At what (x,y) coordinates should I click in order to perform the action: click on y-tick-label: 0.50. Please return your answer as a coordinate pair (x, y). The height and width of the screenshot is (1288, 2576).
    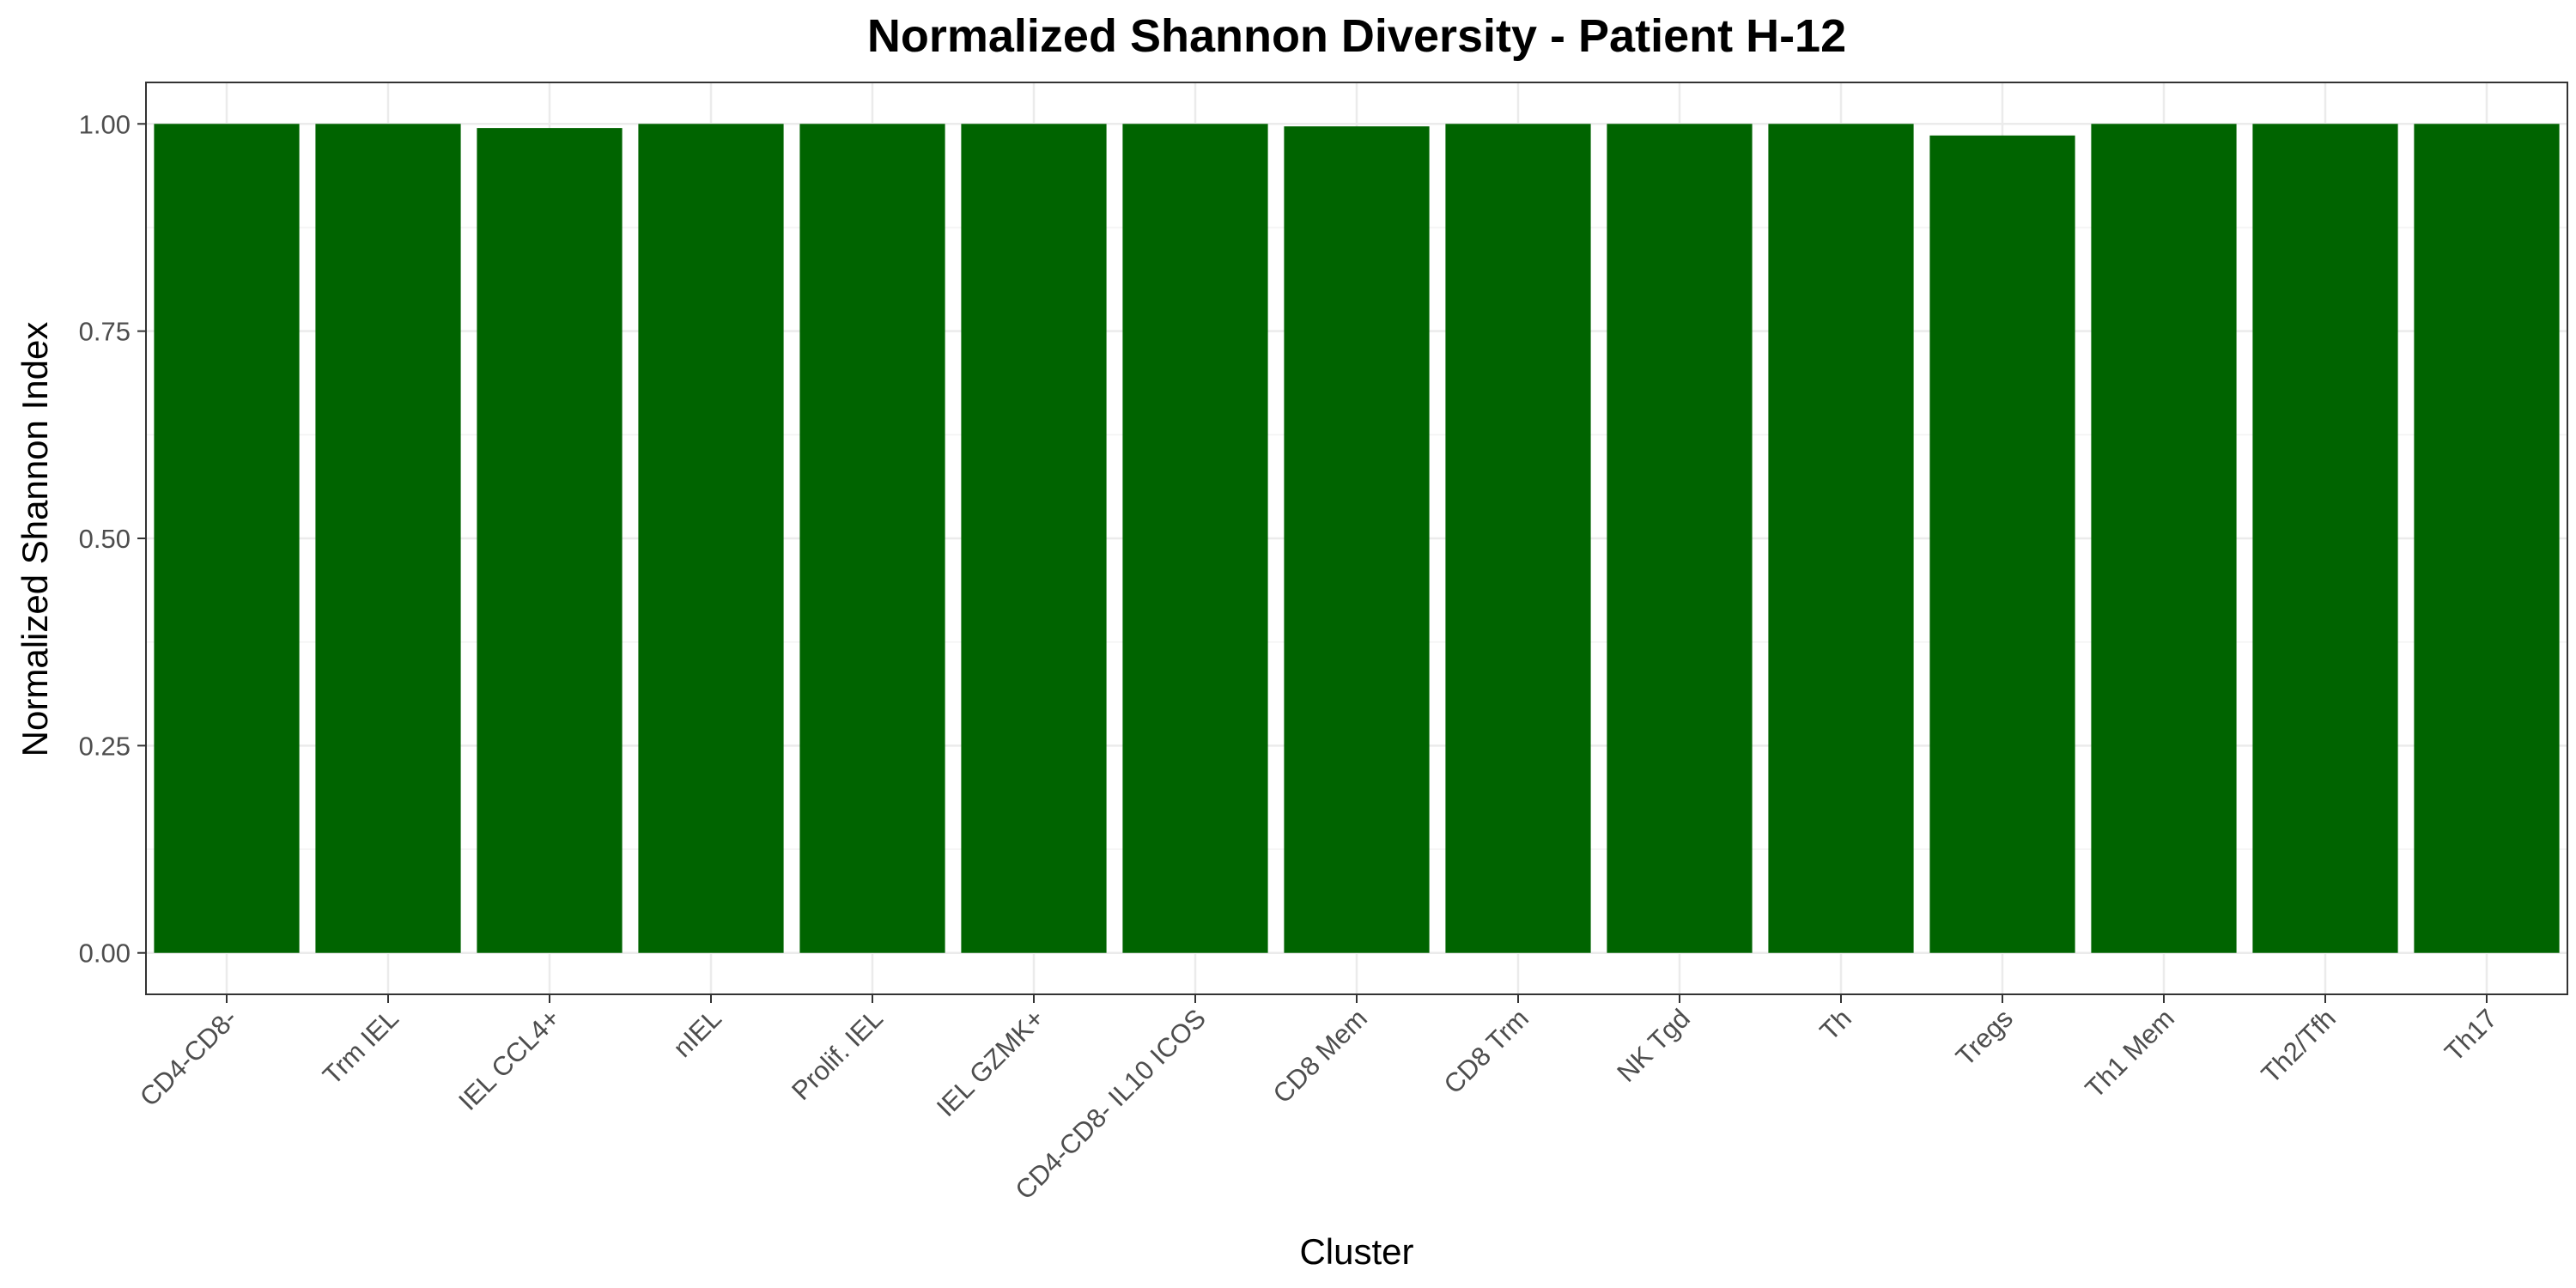
    Looking at the image, I should click on (105, 539).